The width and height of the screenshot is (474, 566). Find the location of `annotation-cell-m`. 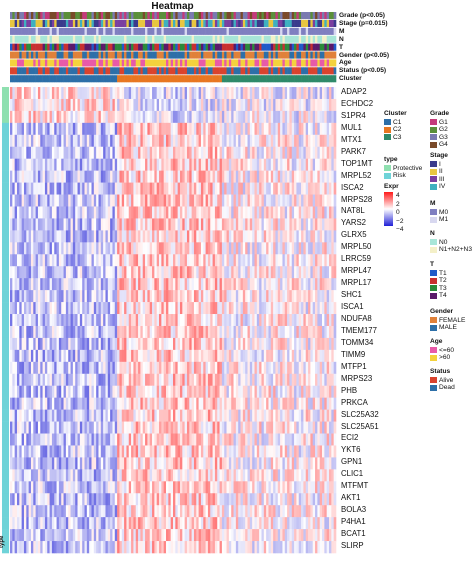

annotation-cell-m is located at coordinates (11, 31).